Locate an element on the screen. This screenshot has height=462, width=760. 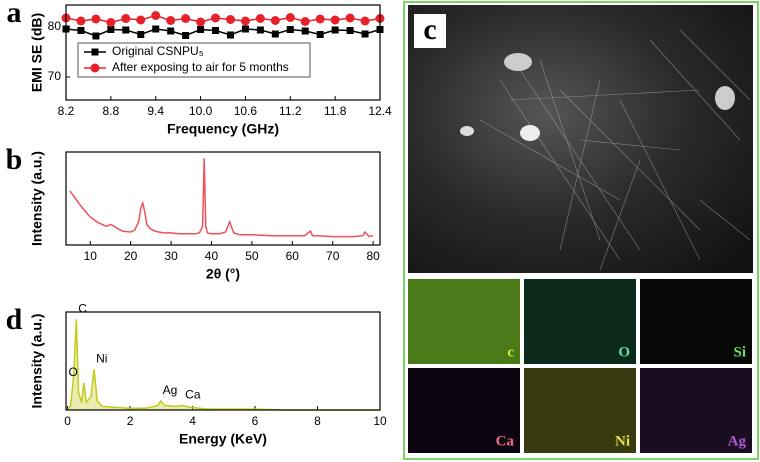
x-tick-label: 6 is located at coordinates (255, 421).